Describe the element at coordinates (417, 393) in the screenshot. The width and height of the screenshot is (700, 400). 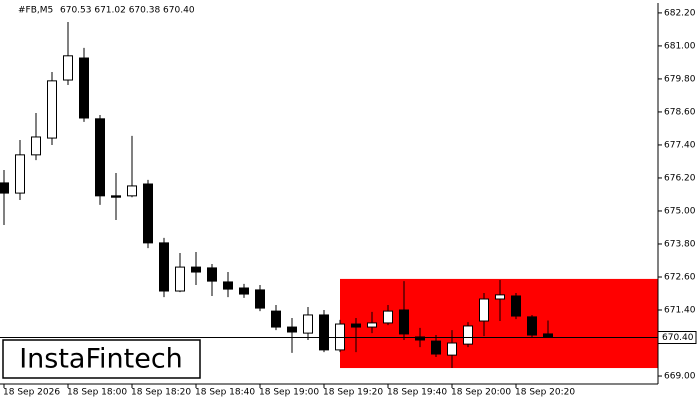
I see `x-tick-label: 18 Sep 19:40` at that location.